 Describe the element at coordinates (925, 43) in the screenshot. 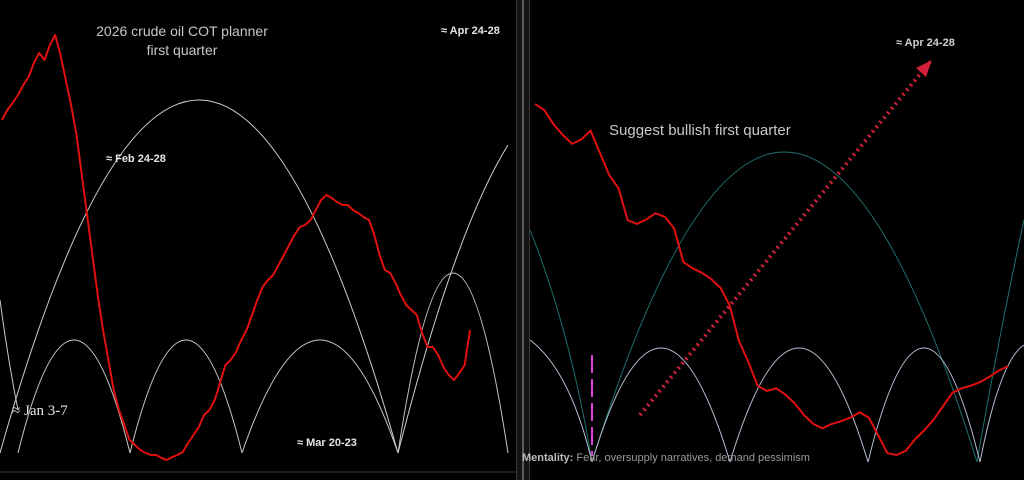

I see `annotation-apr-right: ≈ Apr 24-28` at that location.